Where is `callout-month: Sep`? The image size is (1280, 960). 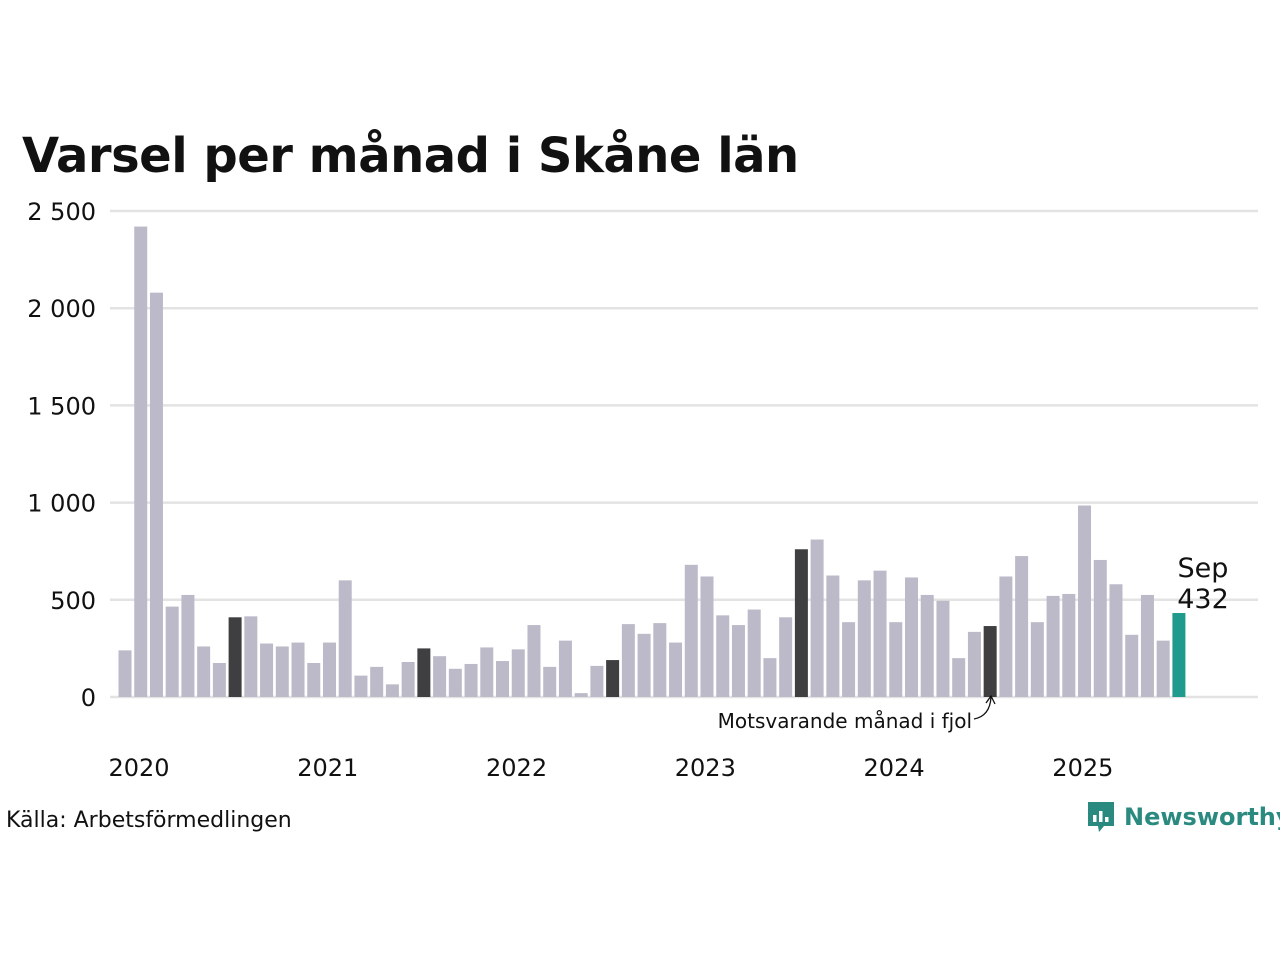 callout-month: Sep is located at coordinates (1203, 568).